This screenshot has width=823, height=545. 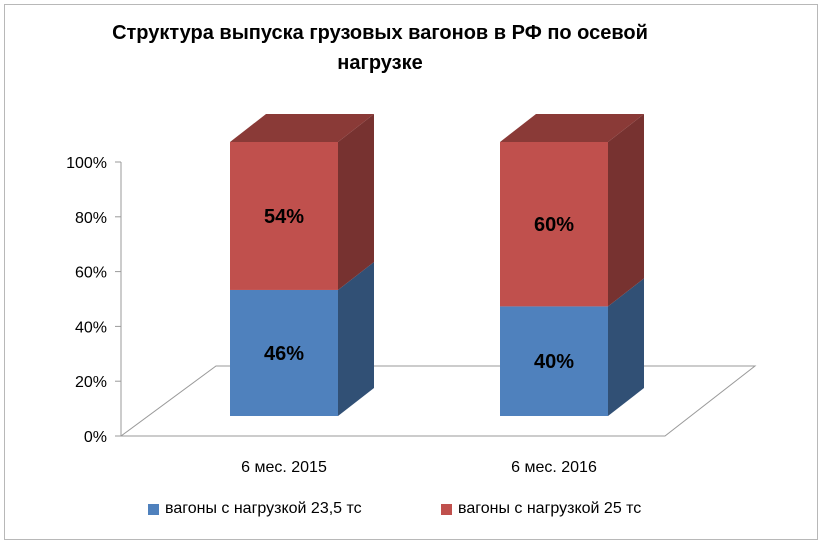 What do you see at coordinates (554, 467) in the screenshot?
I see `x-category-label: 6 мес. 2016` at bounding box center [554, 467].